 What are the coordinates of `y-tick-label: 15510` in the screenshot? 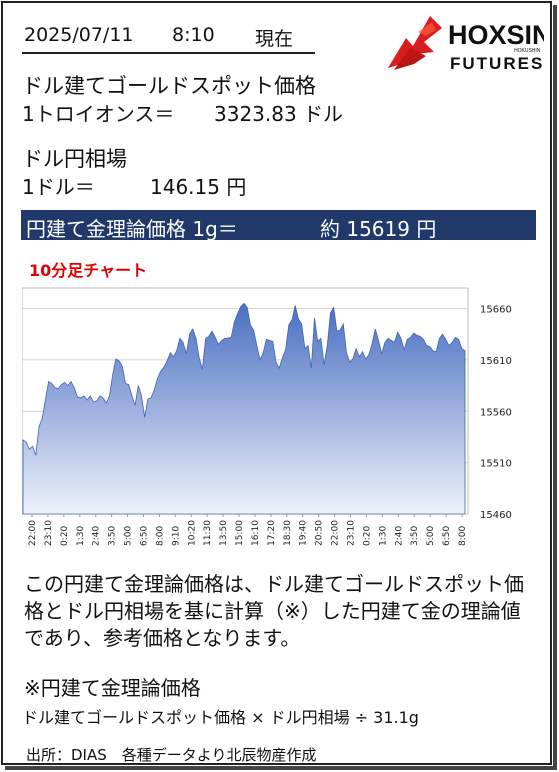 It's located at (496, 464).